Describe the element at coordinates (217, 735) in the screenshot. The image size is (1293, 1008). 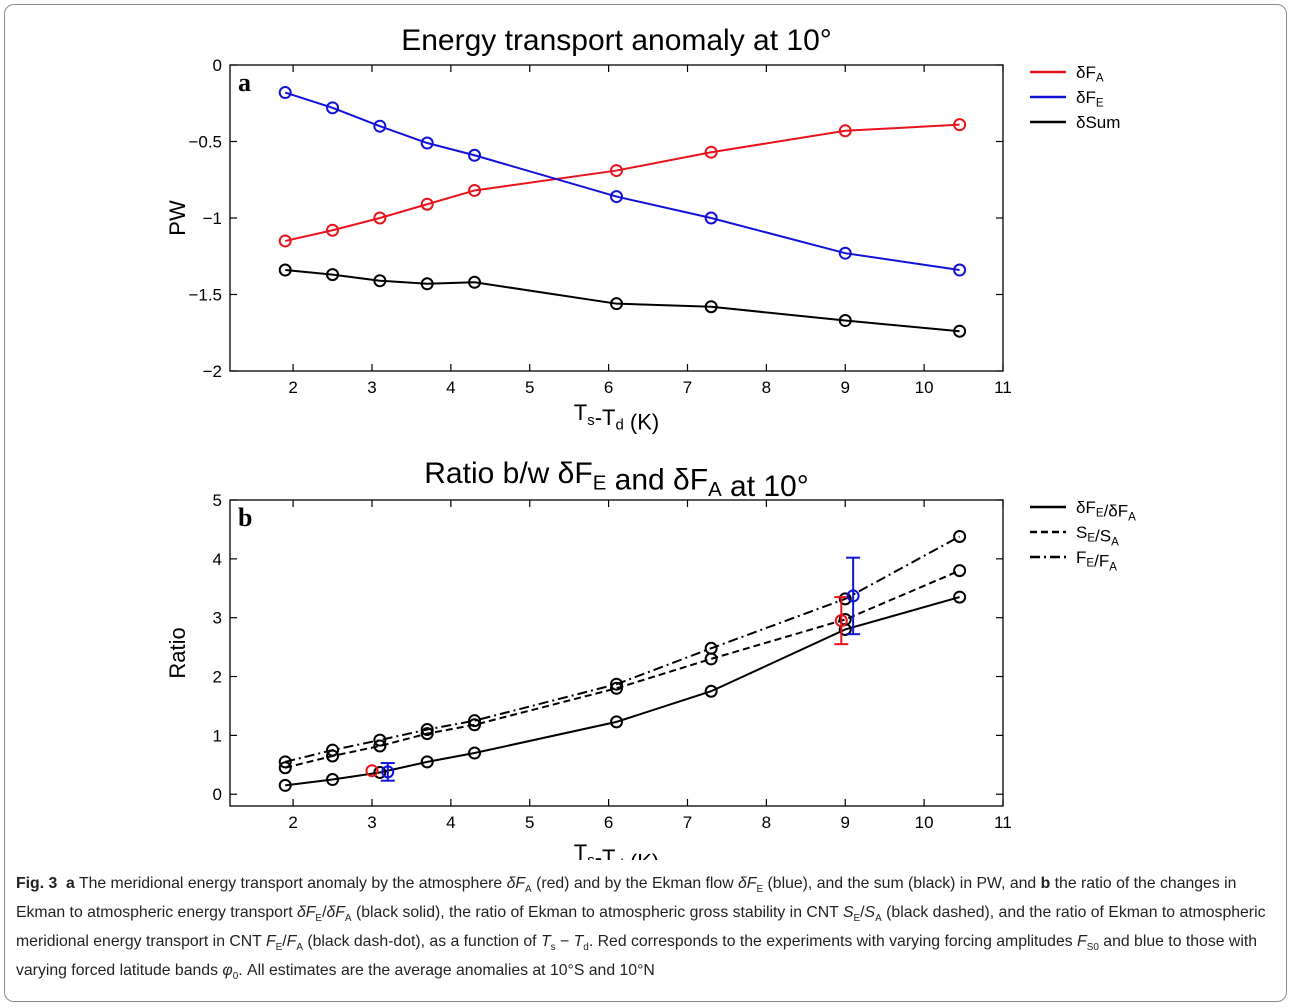
I see `y-tick-label: 1` at that location.